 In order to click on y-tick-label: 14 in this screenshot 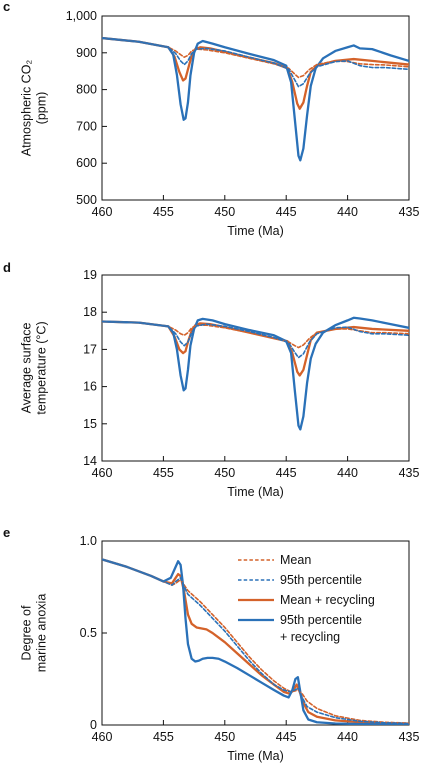, I will do `click(90, 461)`.